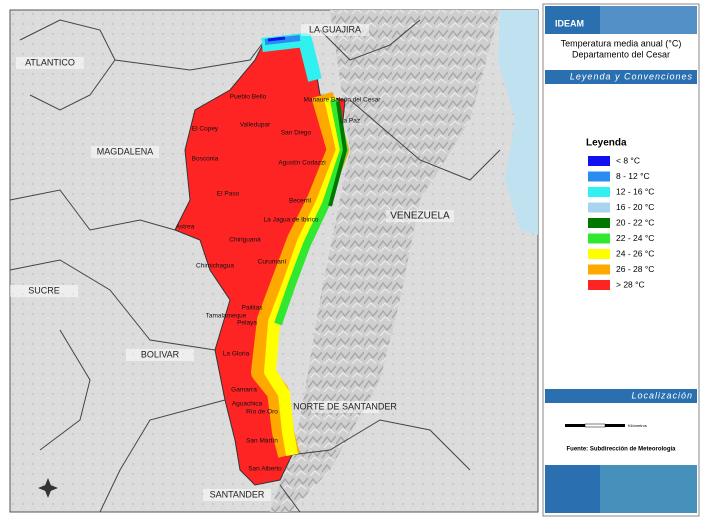 The width and height of the screenshot is (701, 528). Describe the element at coordinates (48, 488) in the screenshot. I see `north-arrow` at that location.